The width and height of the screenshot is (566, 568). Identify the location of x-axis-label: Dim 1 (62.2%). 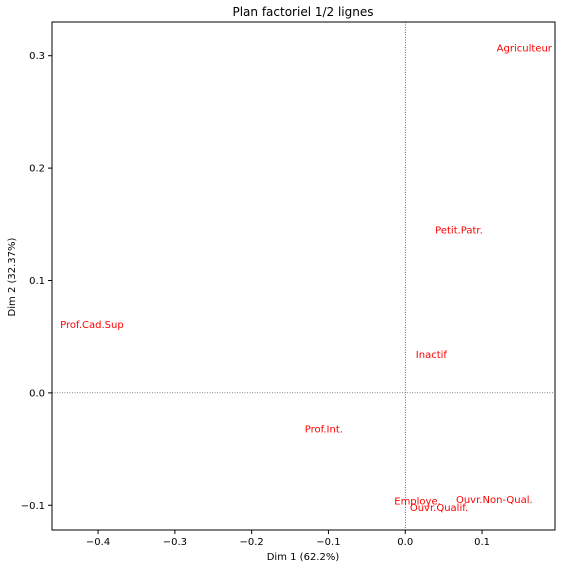
(303, 557).